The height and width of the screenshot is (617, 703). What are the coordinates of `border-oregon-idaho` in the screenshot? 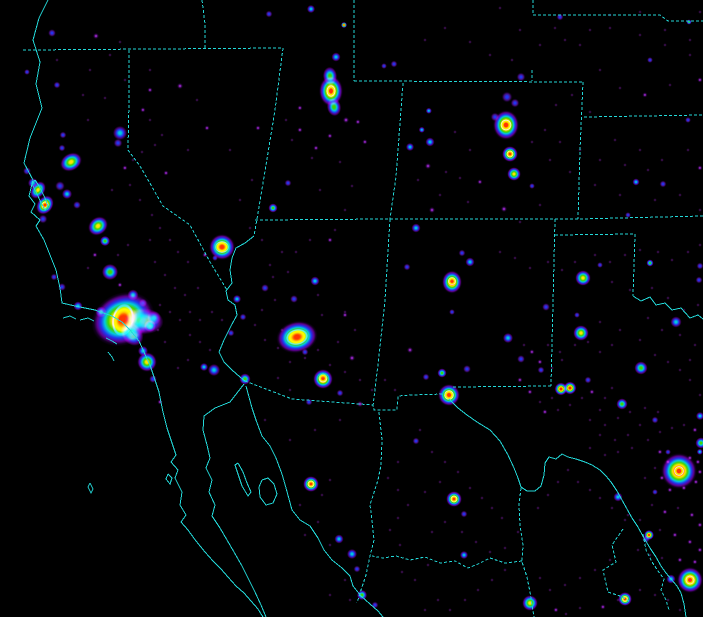 It's located at (203, 24).